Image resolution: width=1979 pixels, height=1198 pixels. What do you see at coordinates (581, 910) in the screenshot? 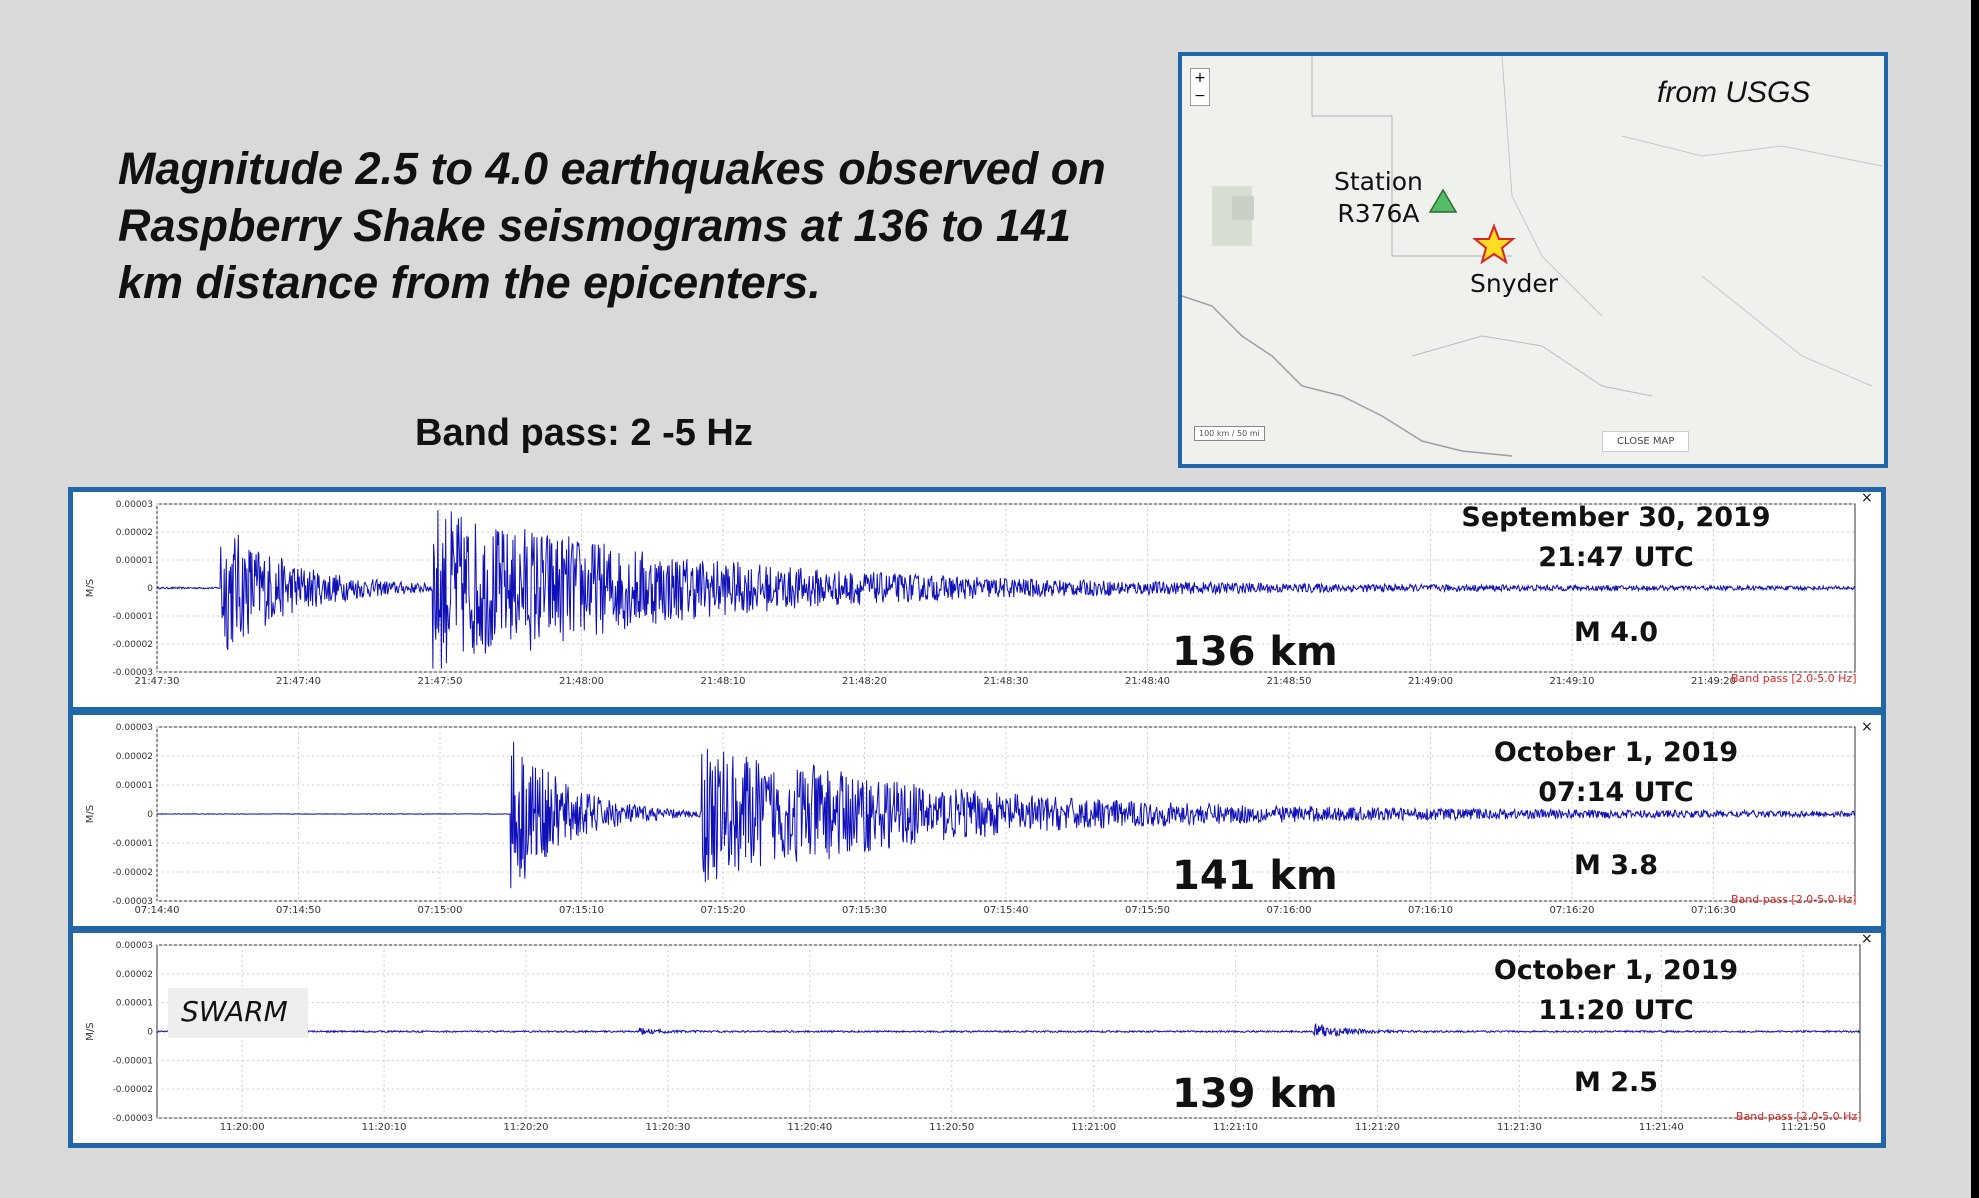
I see `x-tick-label: 07:15:10` at bounding box center [581, 910].